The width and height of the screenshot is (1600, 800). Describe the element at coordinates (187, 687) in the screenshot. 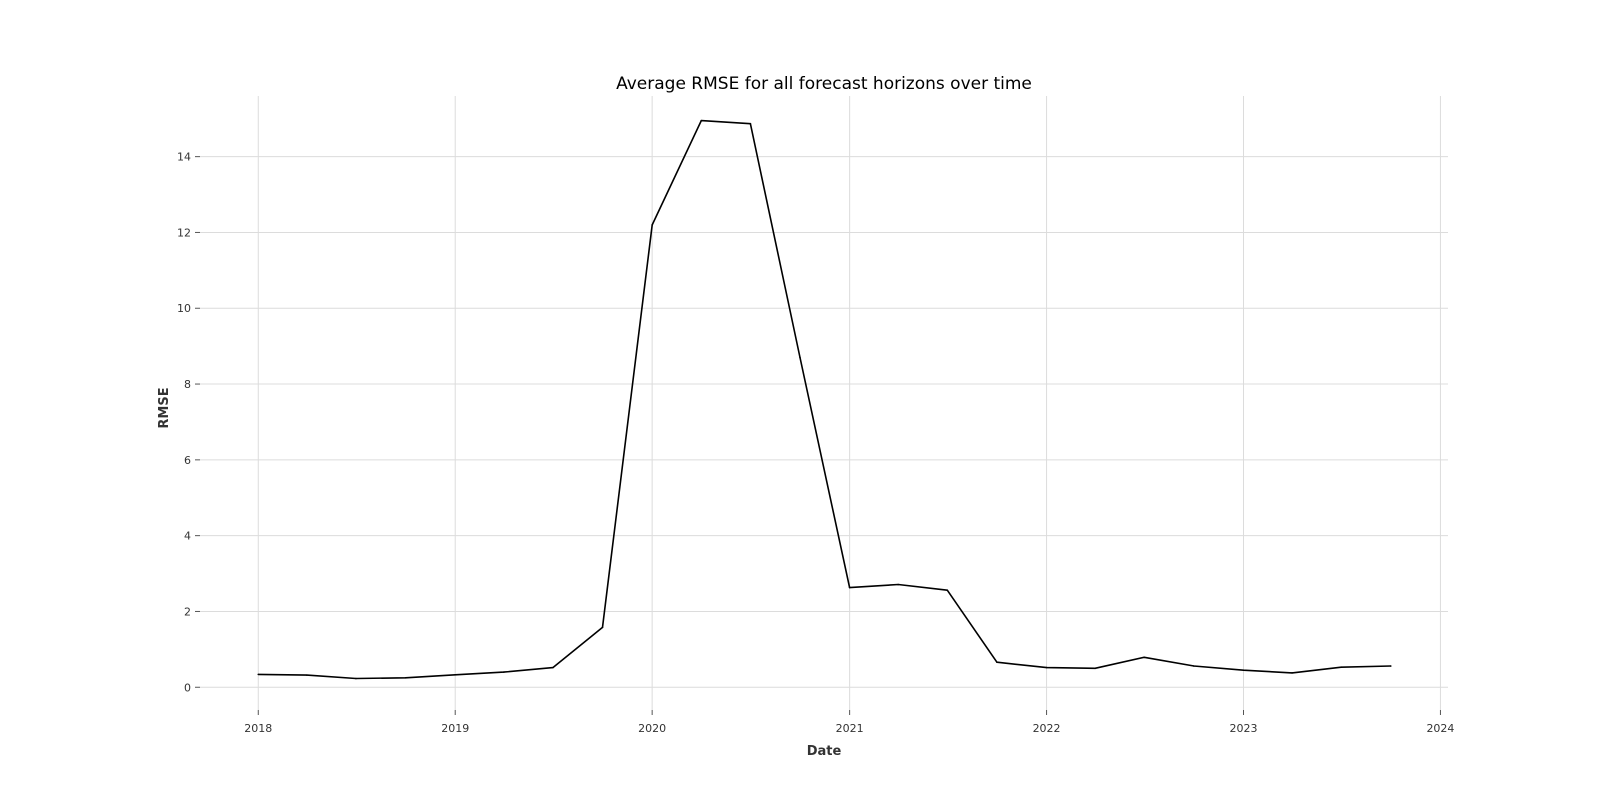

I see `y-tick-label: 0` at that location.